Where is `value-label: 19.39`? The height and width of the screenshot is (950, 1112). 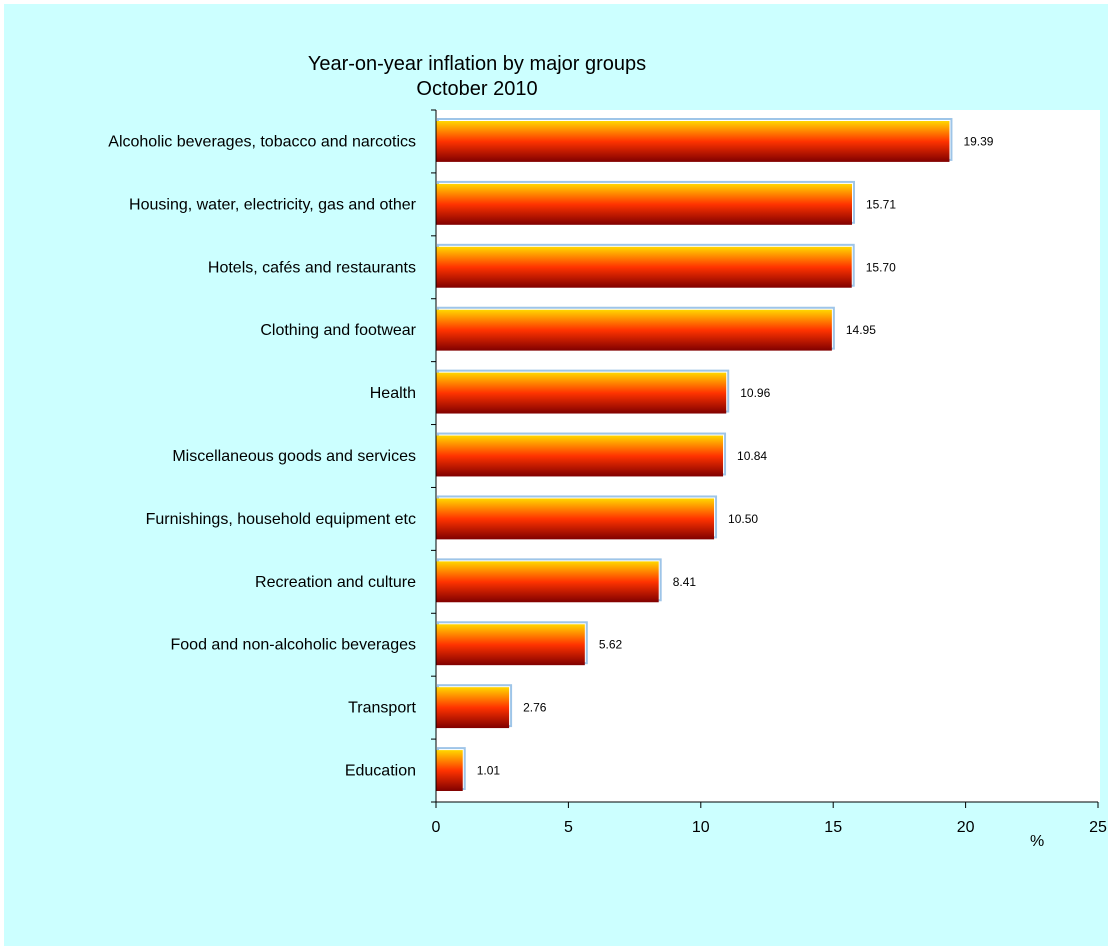 value-label: 19.39 is located at coordinates (978, 141).